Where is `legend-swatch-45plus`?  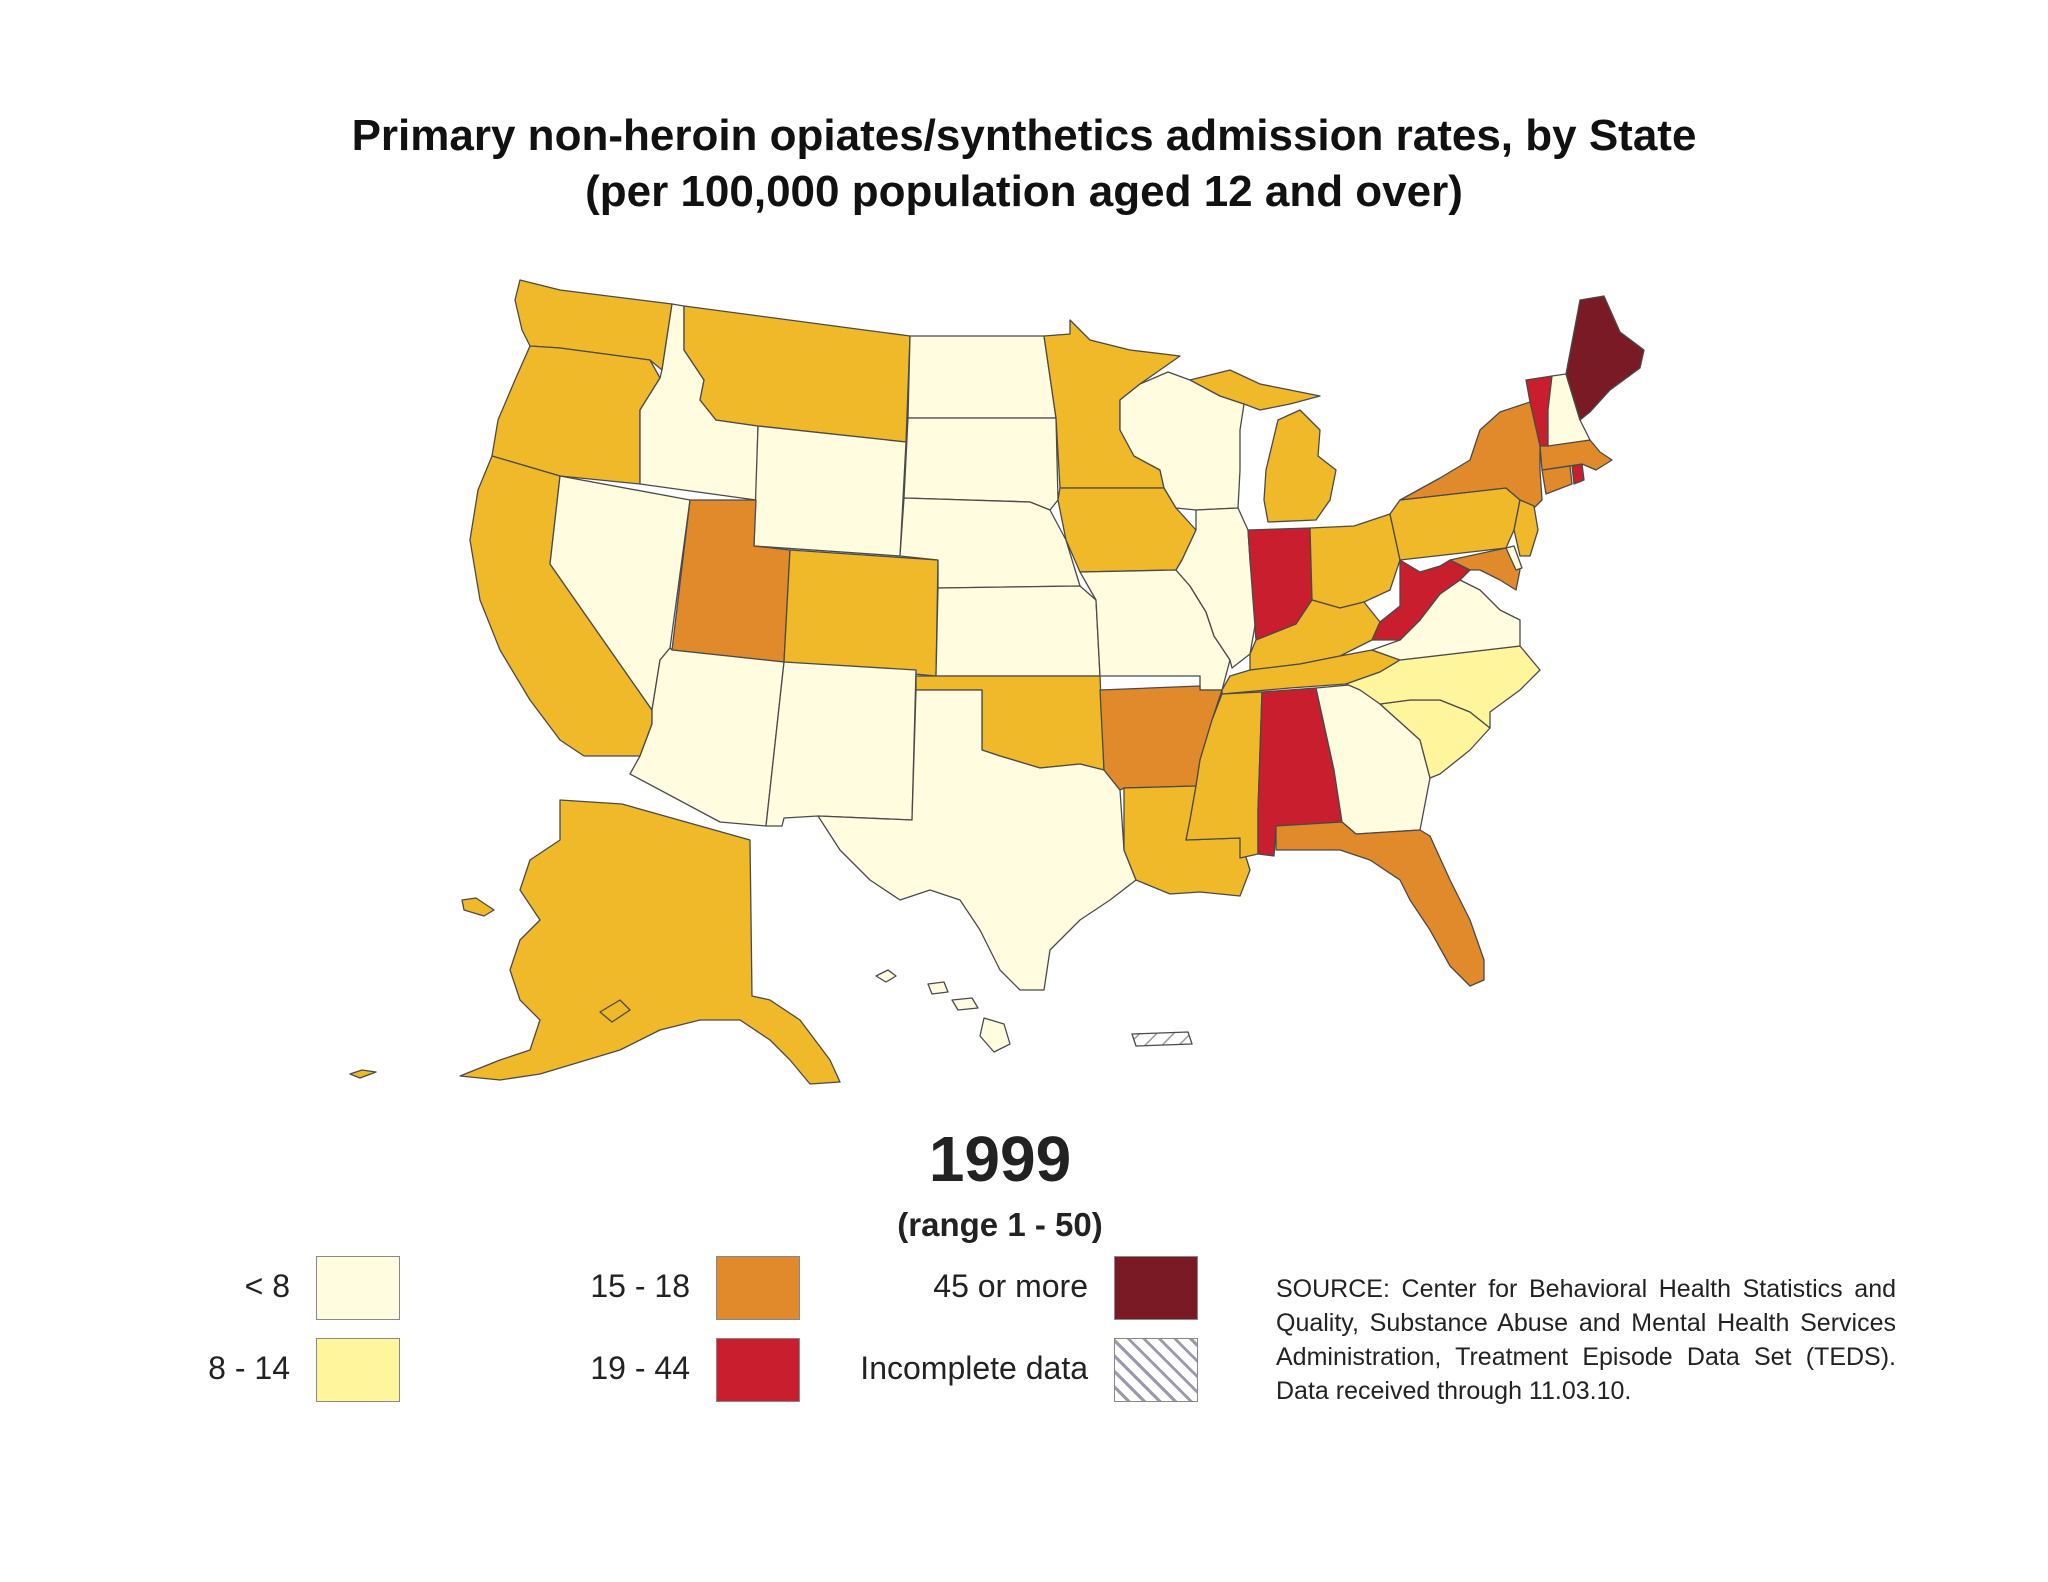 legend-swatch-45plus is located at coordinates (1156, 1288).